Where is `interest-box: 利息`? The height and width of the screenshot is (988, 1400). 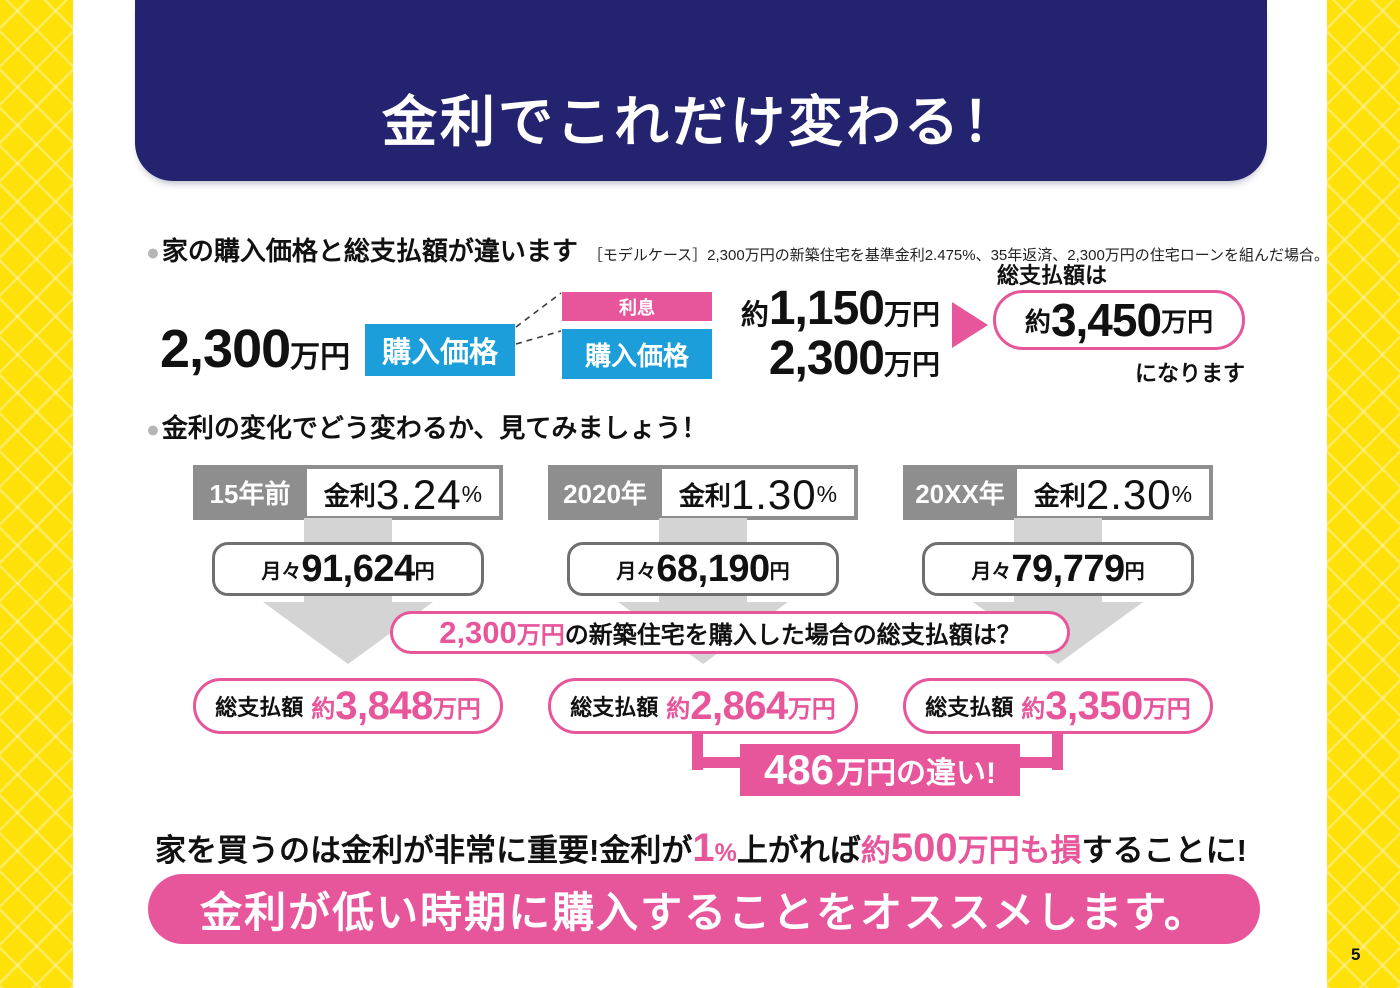 interest-box: 利息 is located at coordinates (637, 306).